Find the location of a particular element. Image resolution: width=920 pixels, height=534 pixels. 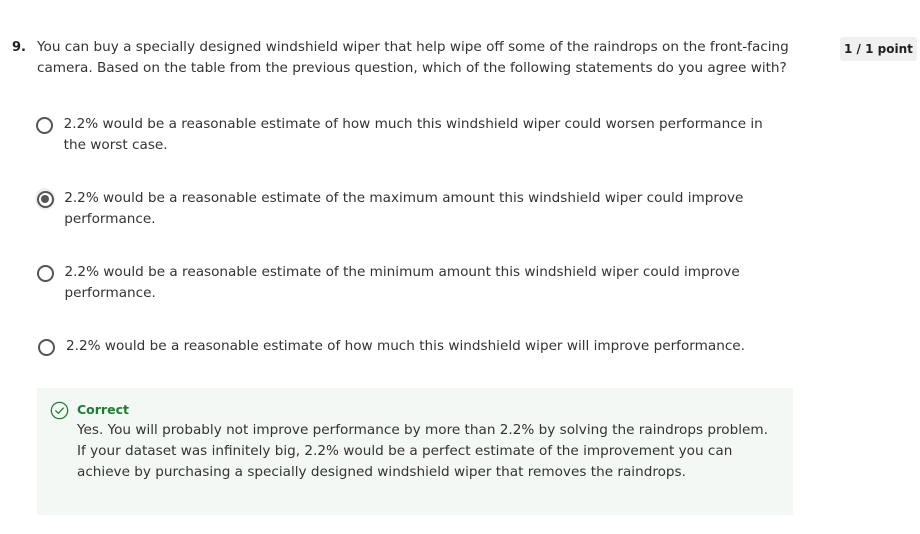

option-2-radio-wrap is located at coordinates (45, 199).